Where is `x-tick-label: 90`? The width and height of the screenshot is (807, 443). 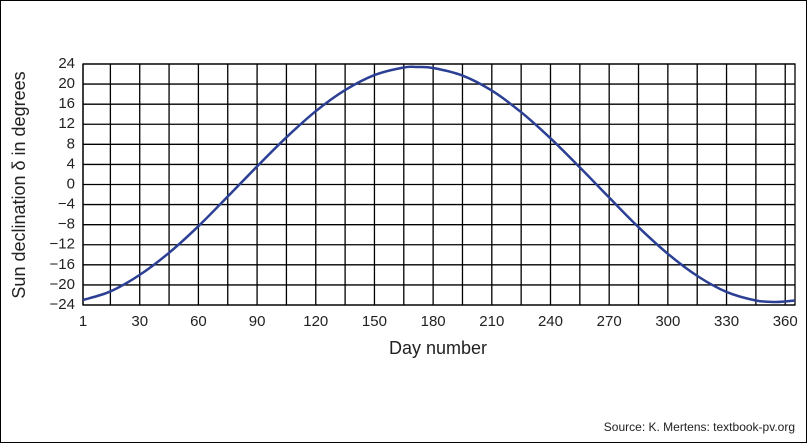
x-tick-label: 90 is located at coordinates (257, 321).